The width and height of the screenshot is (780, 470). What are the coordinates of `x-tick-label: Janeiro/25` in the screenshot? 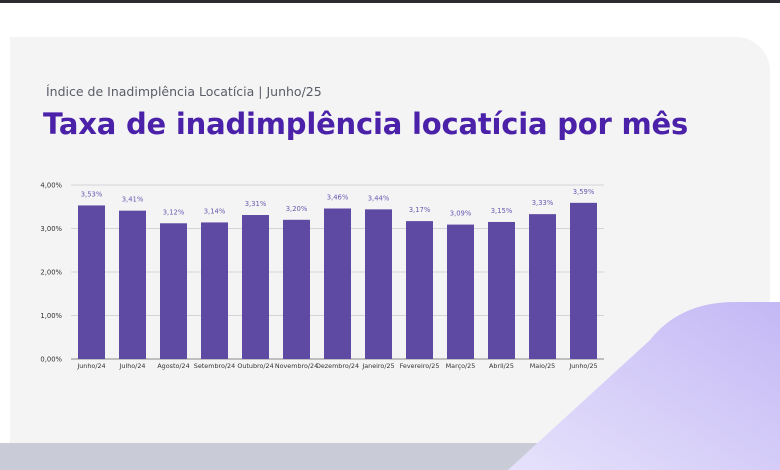 It's located at (377, 366).